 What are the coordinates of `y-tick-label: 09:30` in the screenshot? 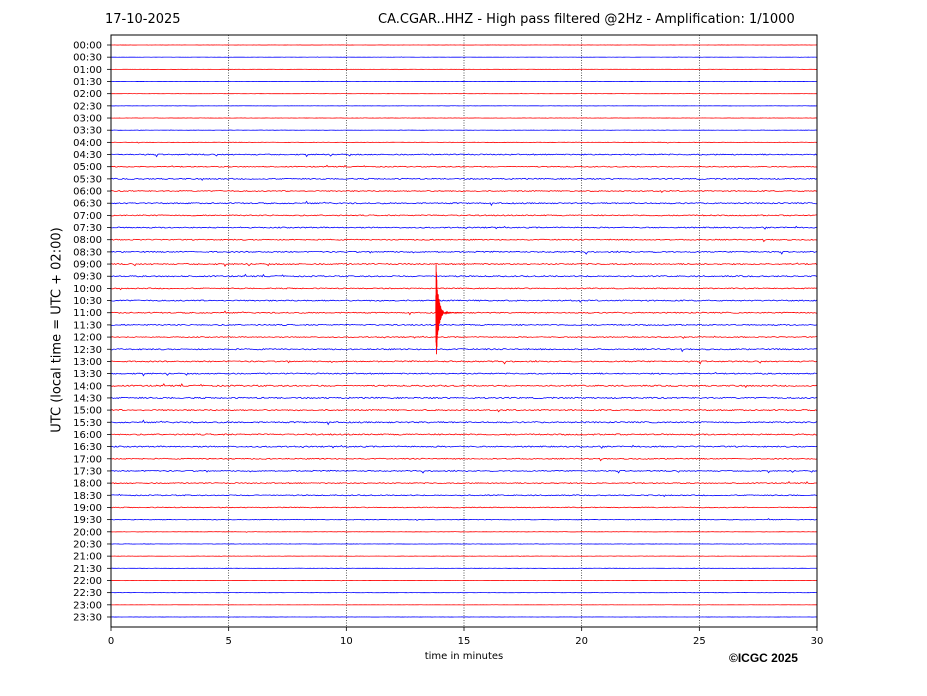 It's located at (87, 277).